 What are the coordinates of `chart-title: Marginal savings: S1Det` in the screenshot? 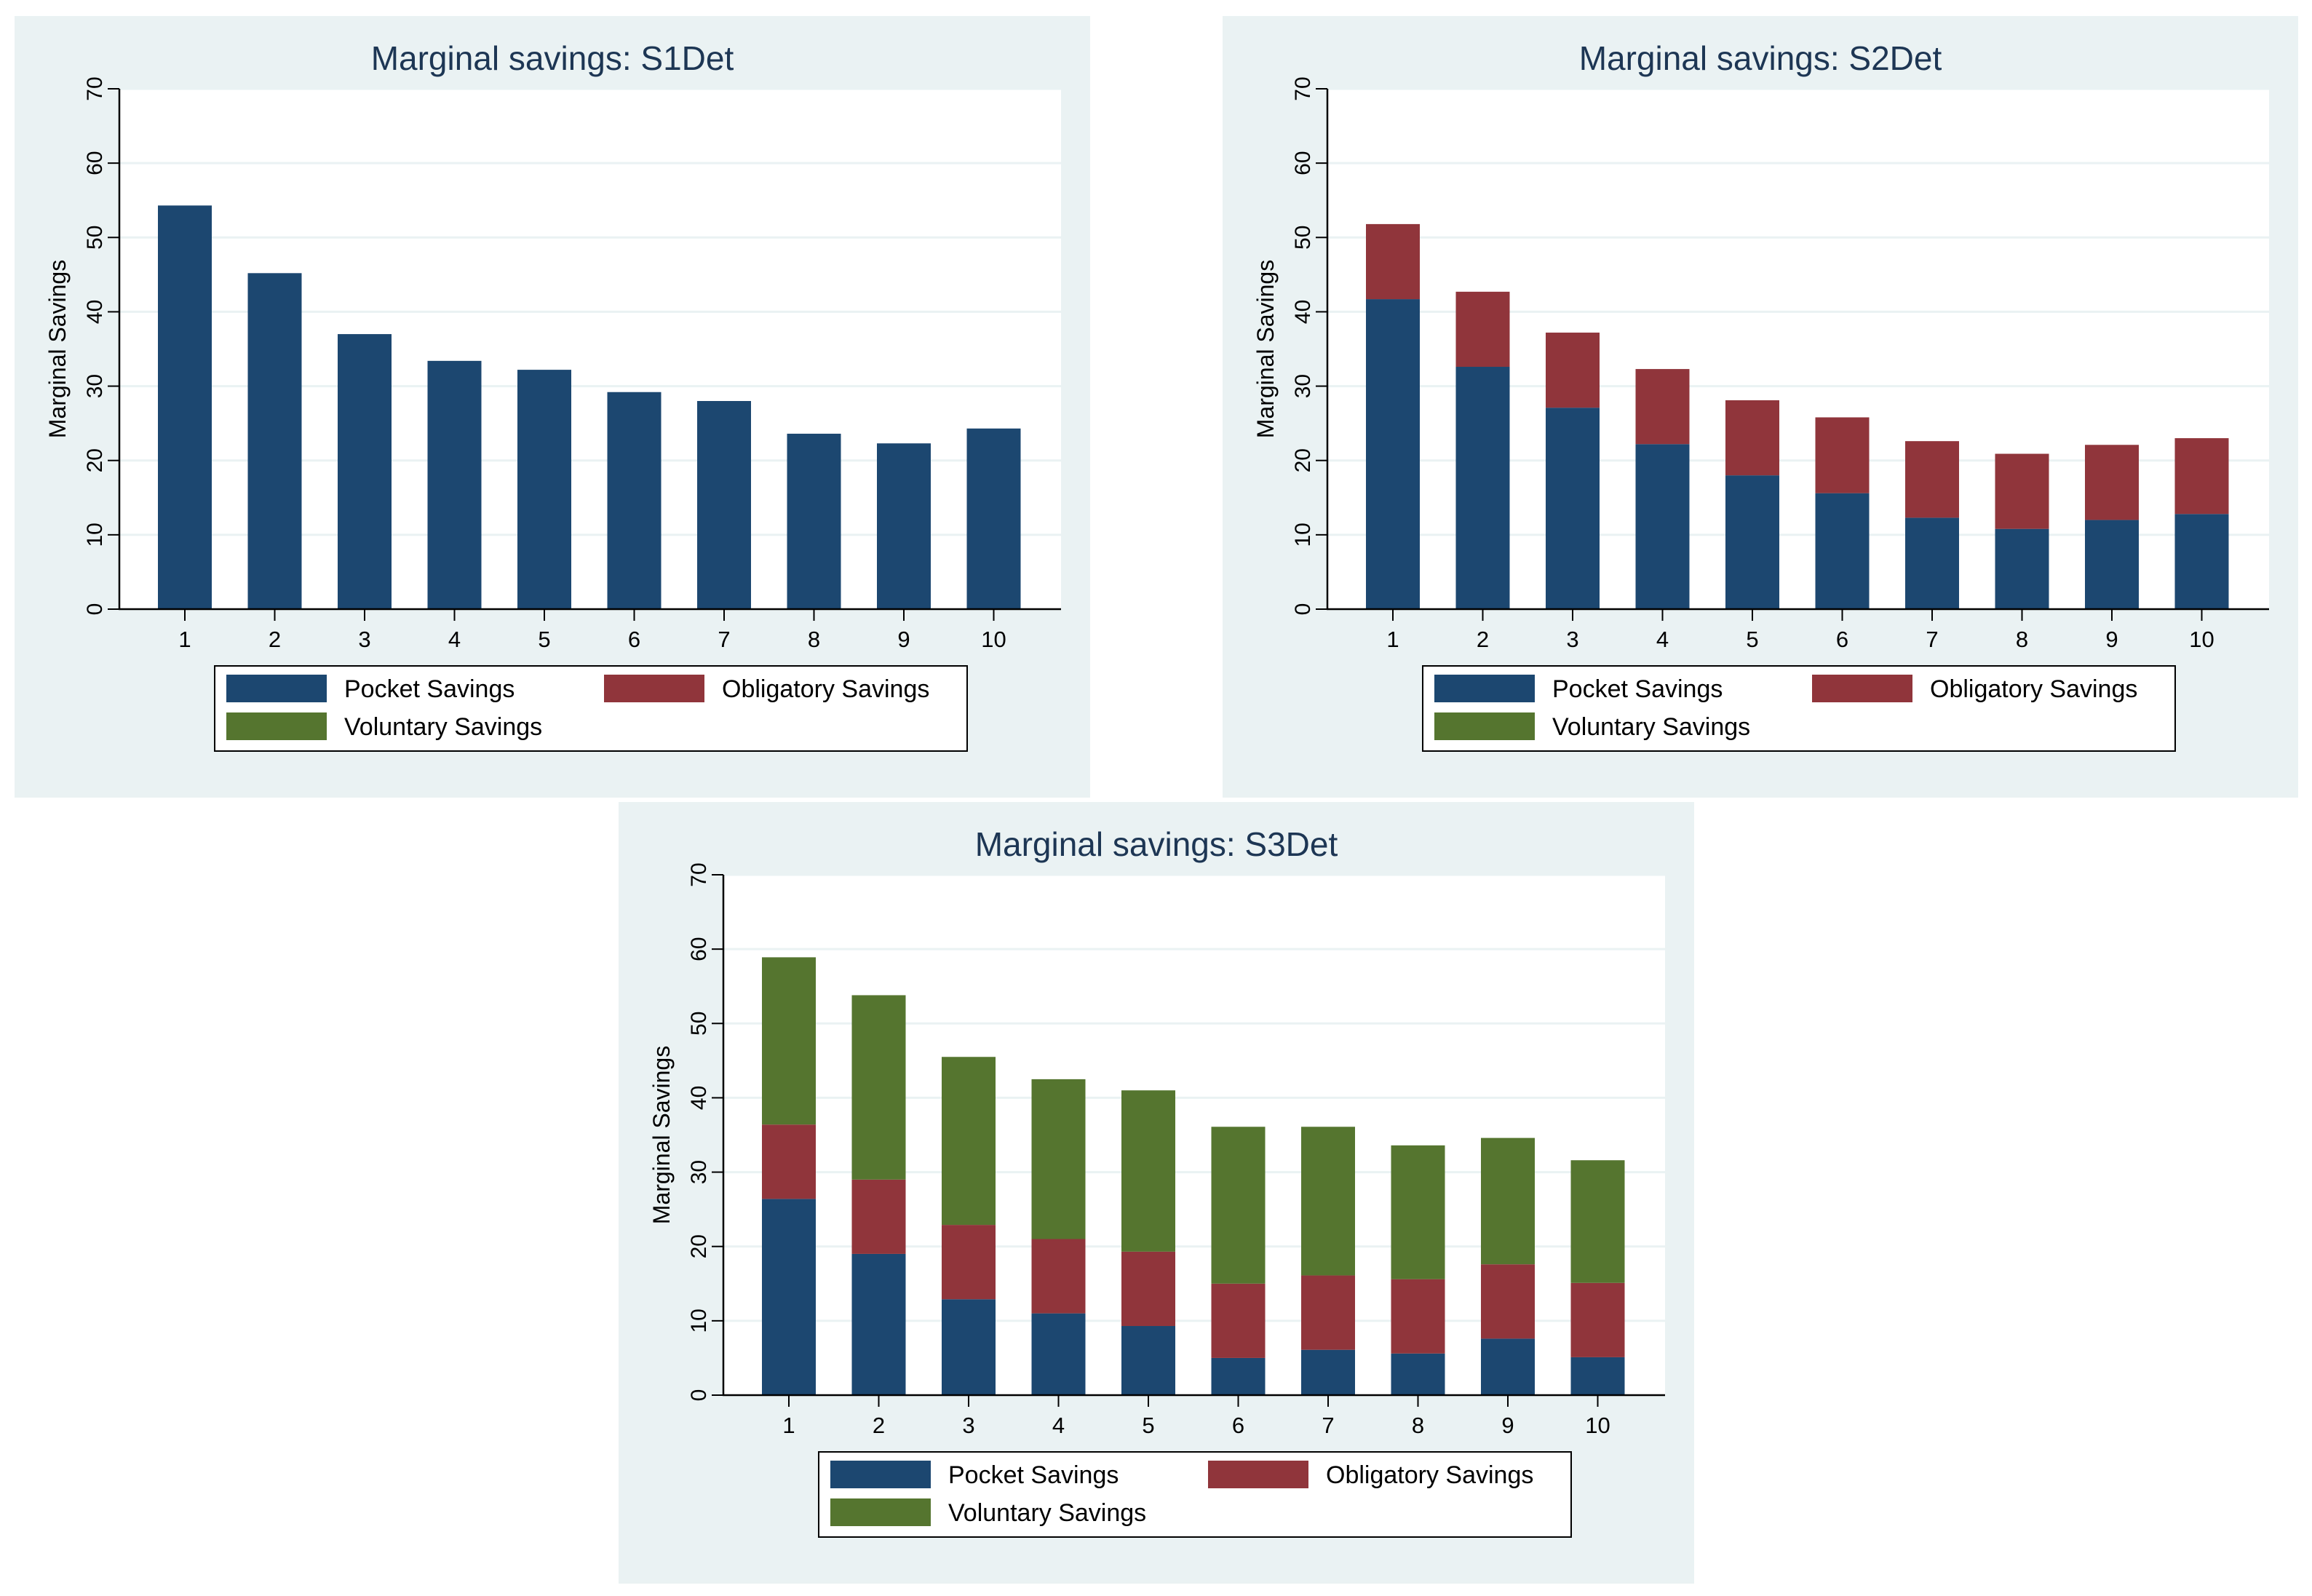 It's located at (552, 58).